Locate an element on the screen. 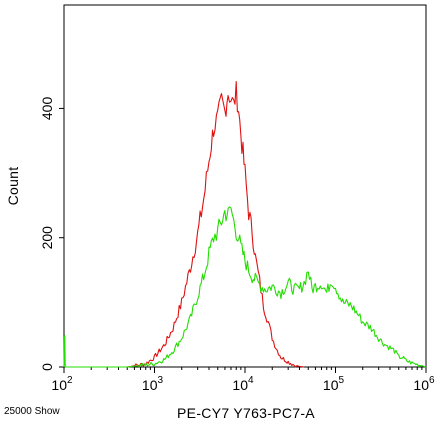 The image size is (437, 426). y-axis-title: Count is located at coordinates (13, 186).